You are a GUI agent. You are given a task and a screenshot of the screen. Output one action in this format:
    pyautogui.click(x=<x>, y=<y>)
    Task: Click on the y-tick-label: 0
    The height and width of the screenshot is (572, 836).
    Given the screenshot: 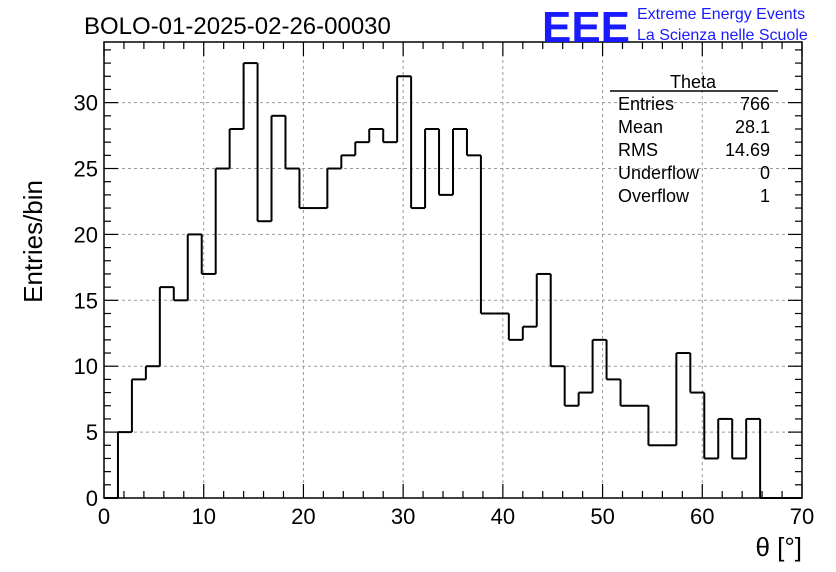 What is the action you would take?
    pyautogui.click(x=92, y=498)
    